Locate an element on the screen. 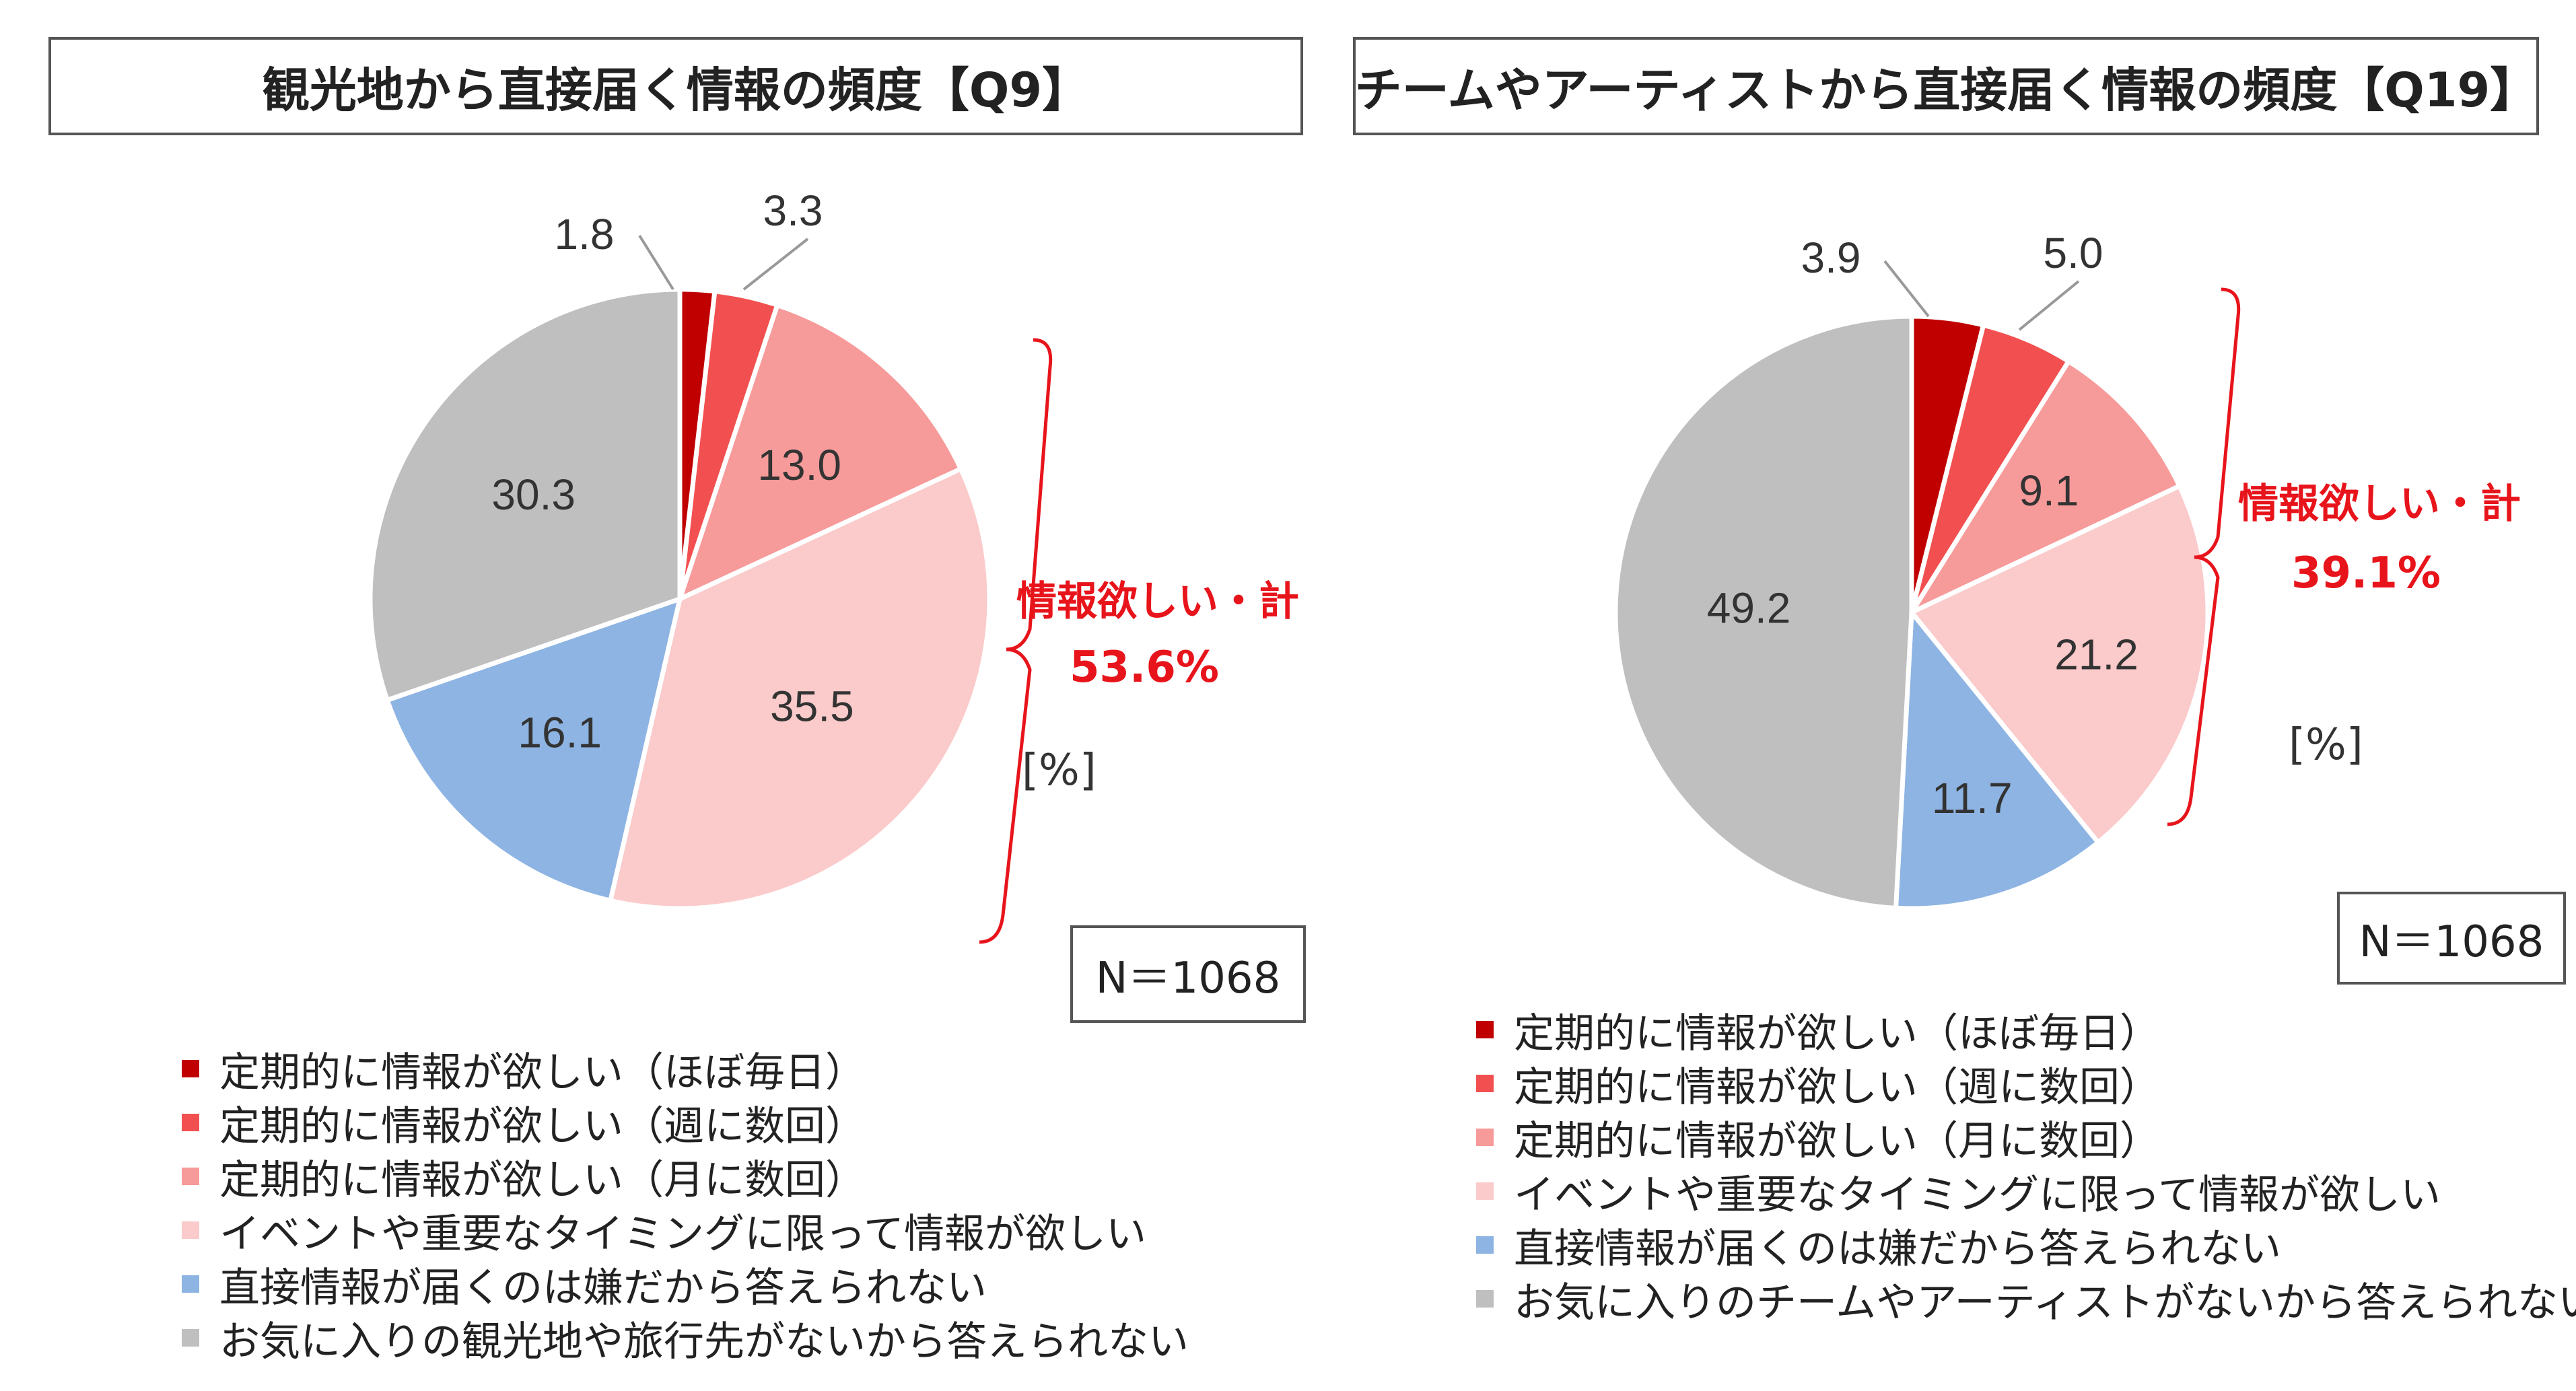 The width and height of the screenshot is (2576, 1391). legend-item: お気に入りのチームやアーティストがないから答えられない is located at coordinates (2026, 1299).